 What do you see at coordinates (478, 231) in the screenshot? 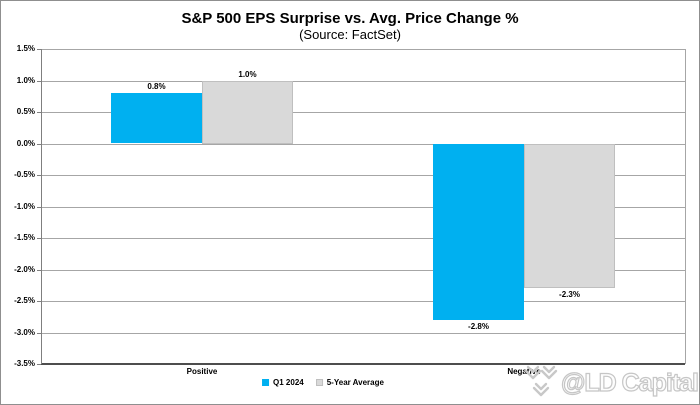
I see `bar-q1-2024-negative` at bounding box center [478, 231].